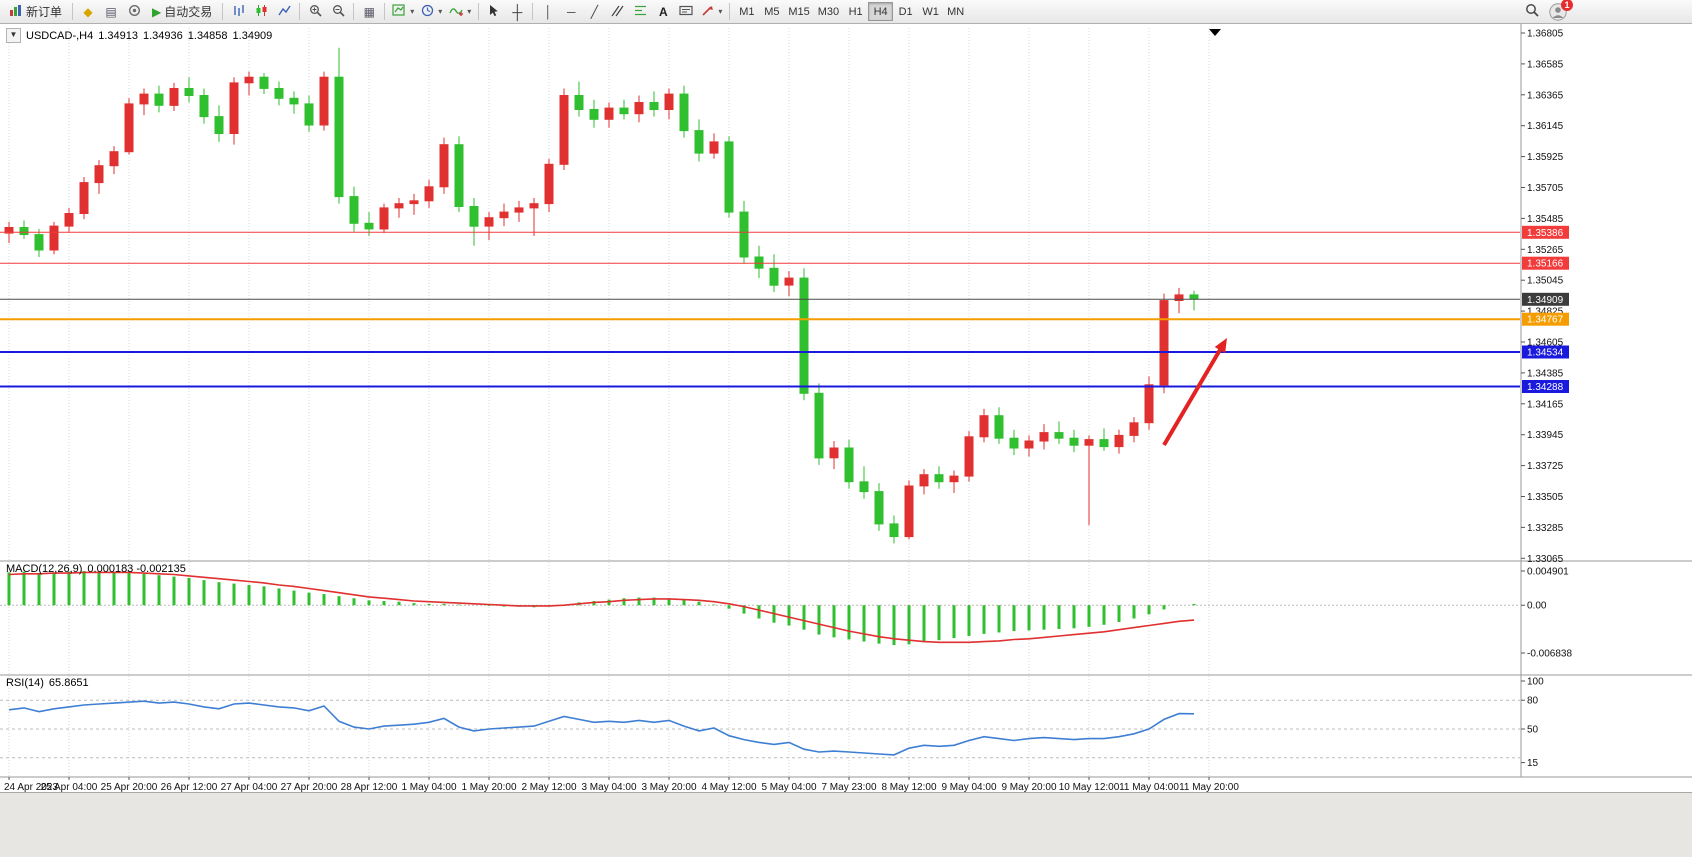 This screenshot has height=857, width=1692. Describe the element at coordinates (252, 35) in the screenshot. I see `ohlc-close: 1.34909` at that location.